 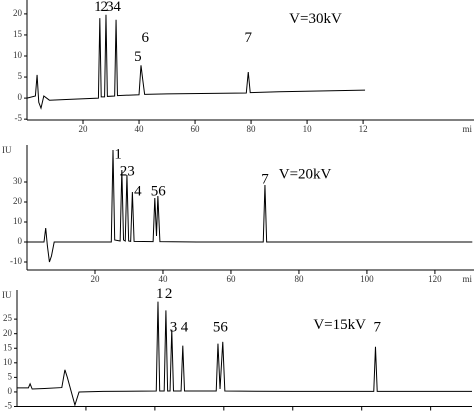 I want to click on peak-label: V=20kV, so click(x=305, y=174).